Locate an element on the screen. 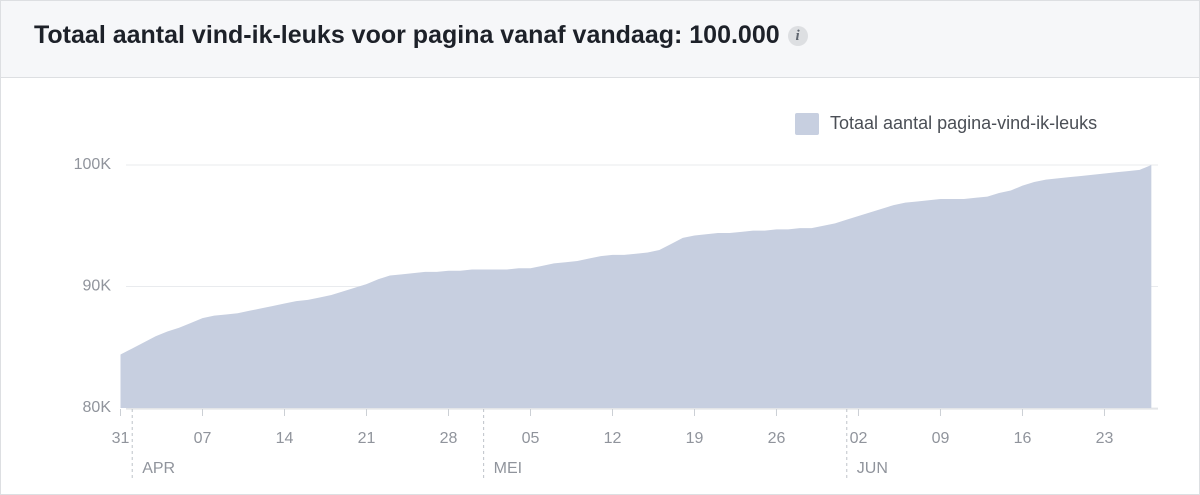  x-tick-label: 16 is located at coordinates (1023, 438).